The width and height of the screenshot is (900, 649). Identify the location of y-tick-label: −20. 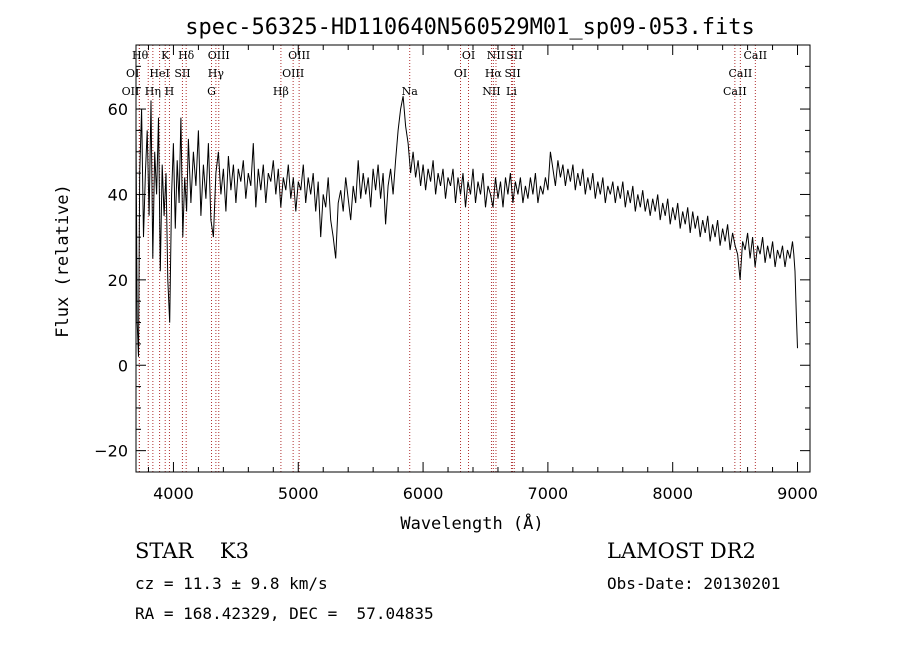
(111, 451).